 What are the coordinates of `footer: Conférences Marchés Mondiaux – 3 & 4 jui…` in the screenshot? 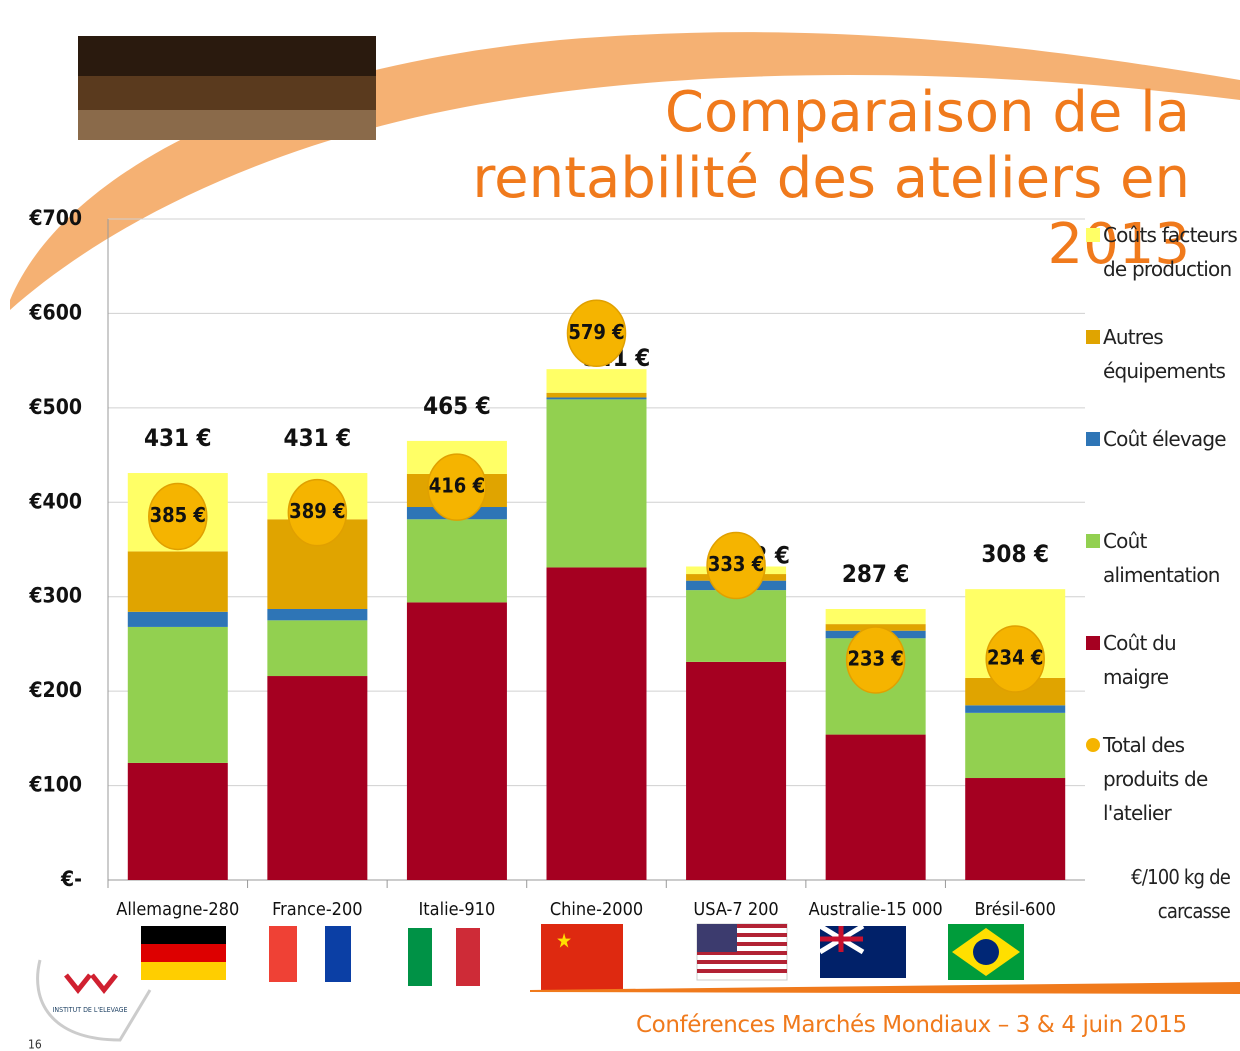 It's located at (911, 1025).